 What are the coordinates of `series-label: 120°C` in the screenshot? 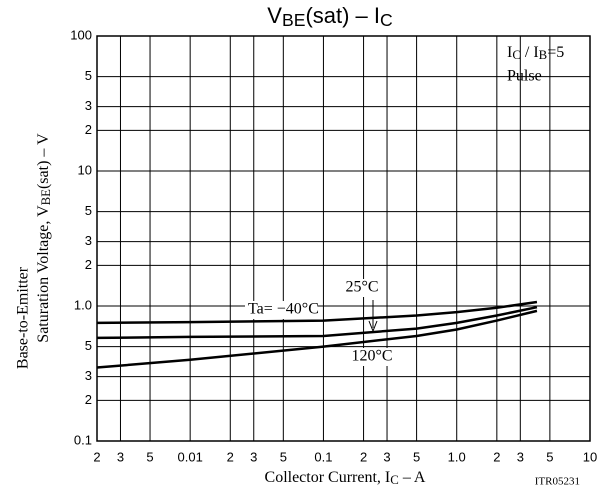 It's located at (371, 356).